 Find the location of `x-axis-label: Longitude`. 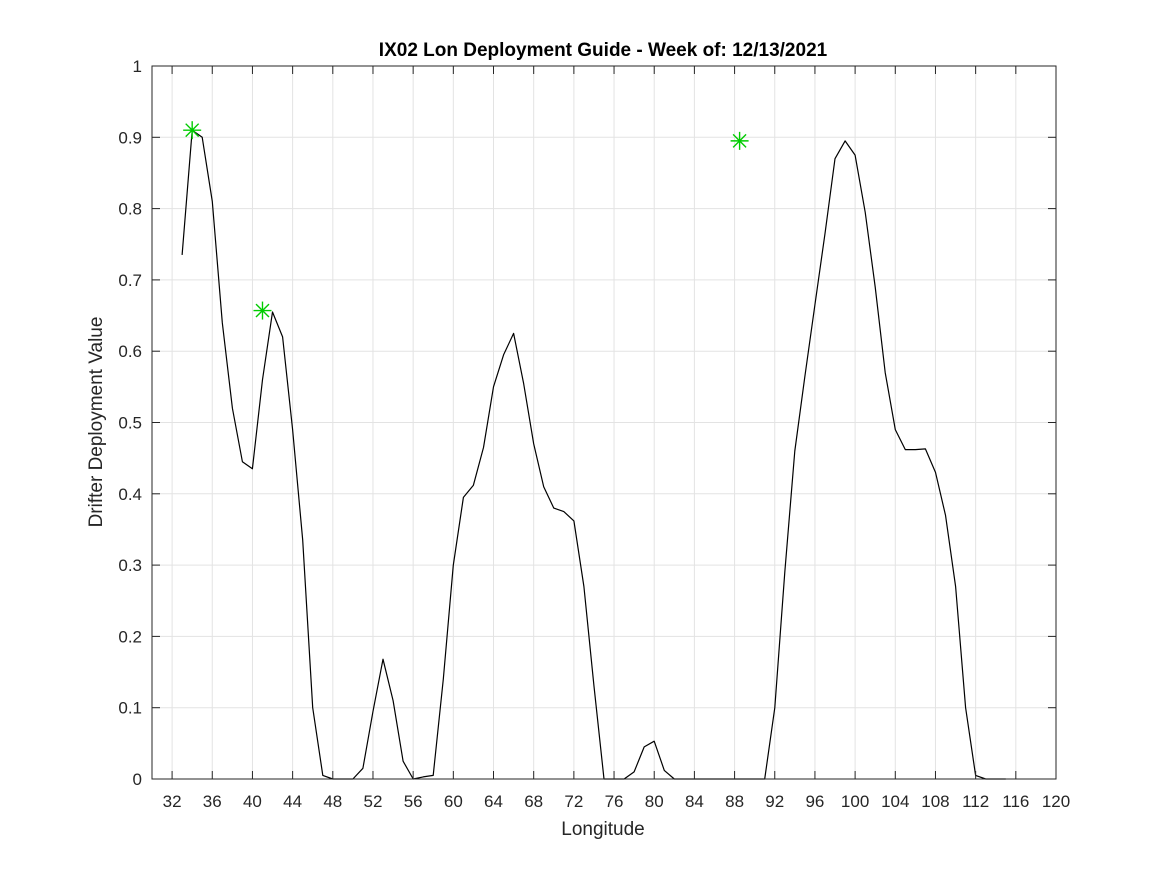

x-axis-label: Longitude is located at coordinates (602, 829).